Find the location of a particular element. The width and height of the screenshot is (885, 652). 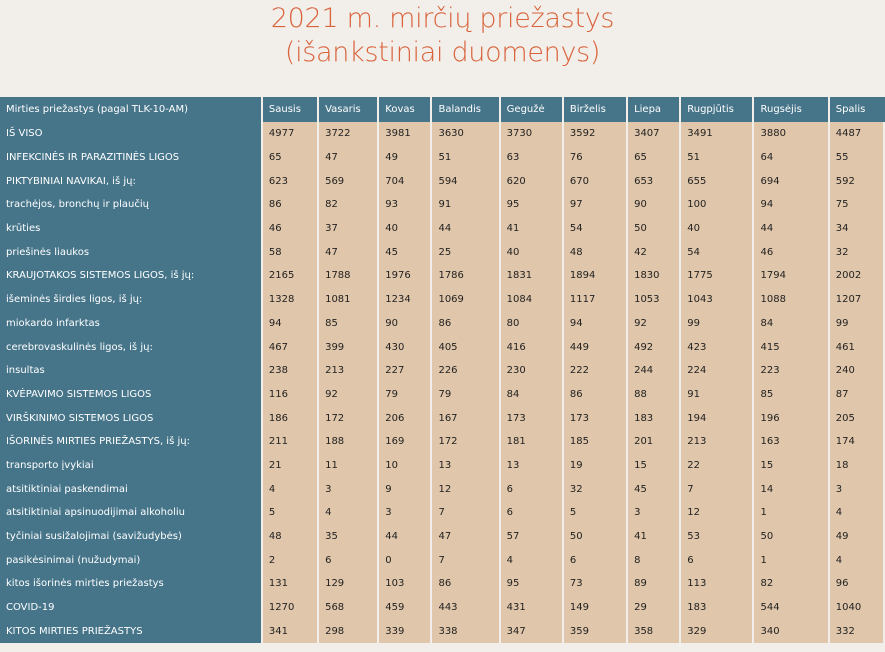

table-cell: 47 is located at coordinates (349, 252).